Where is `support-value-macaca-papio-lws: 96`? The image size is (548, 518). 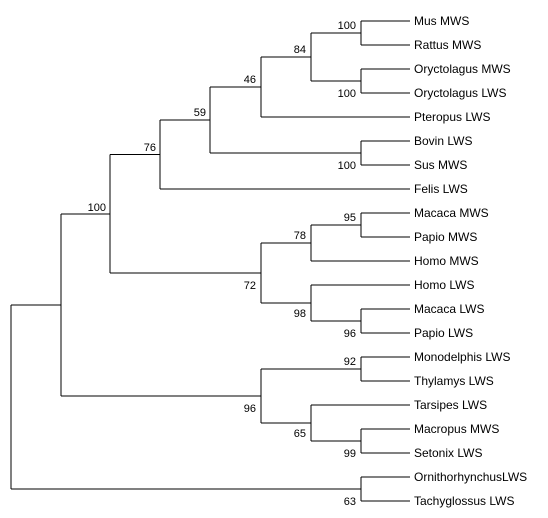 support-value-macaca-papio-lws: 96 is located at coordinates (350, 334).